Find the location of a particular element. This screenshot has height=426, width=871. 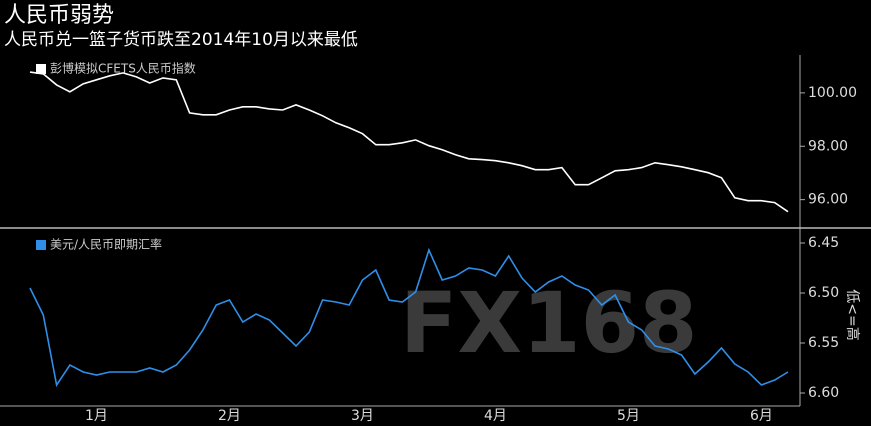

y-tick-label: 6.45 is located at coordinates (823, 243).